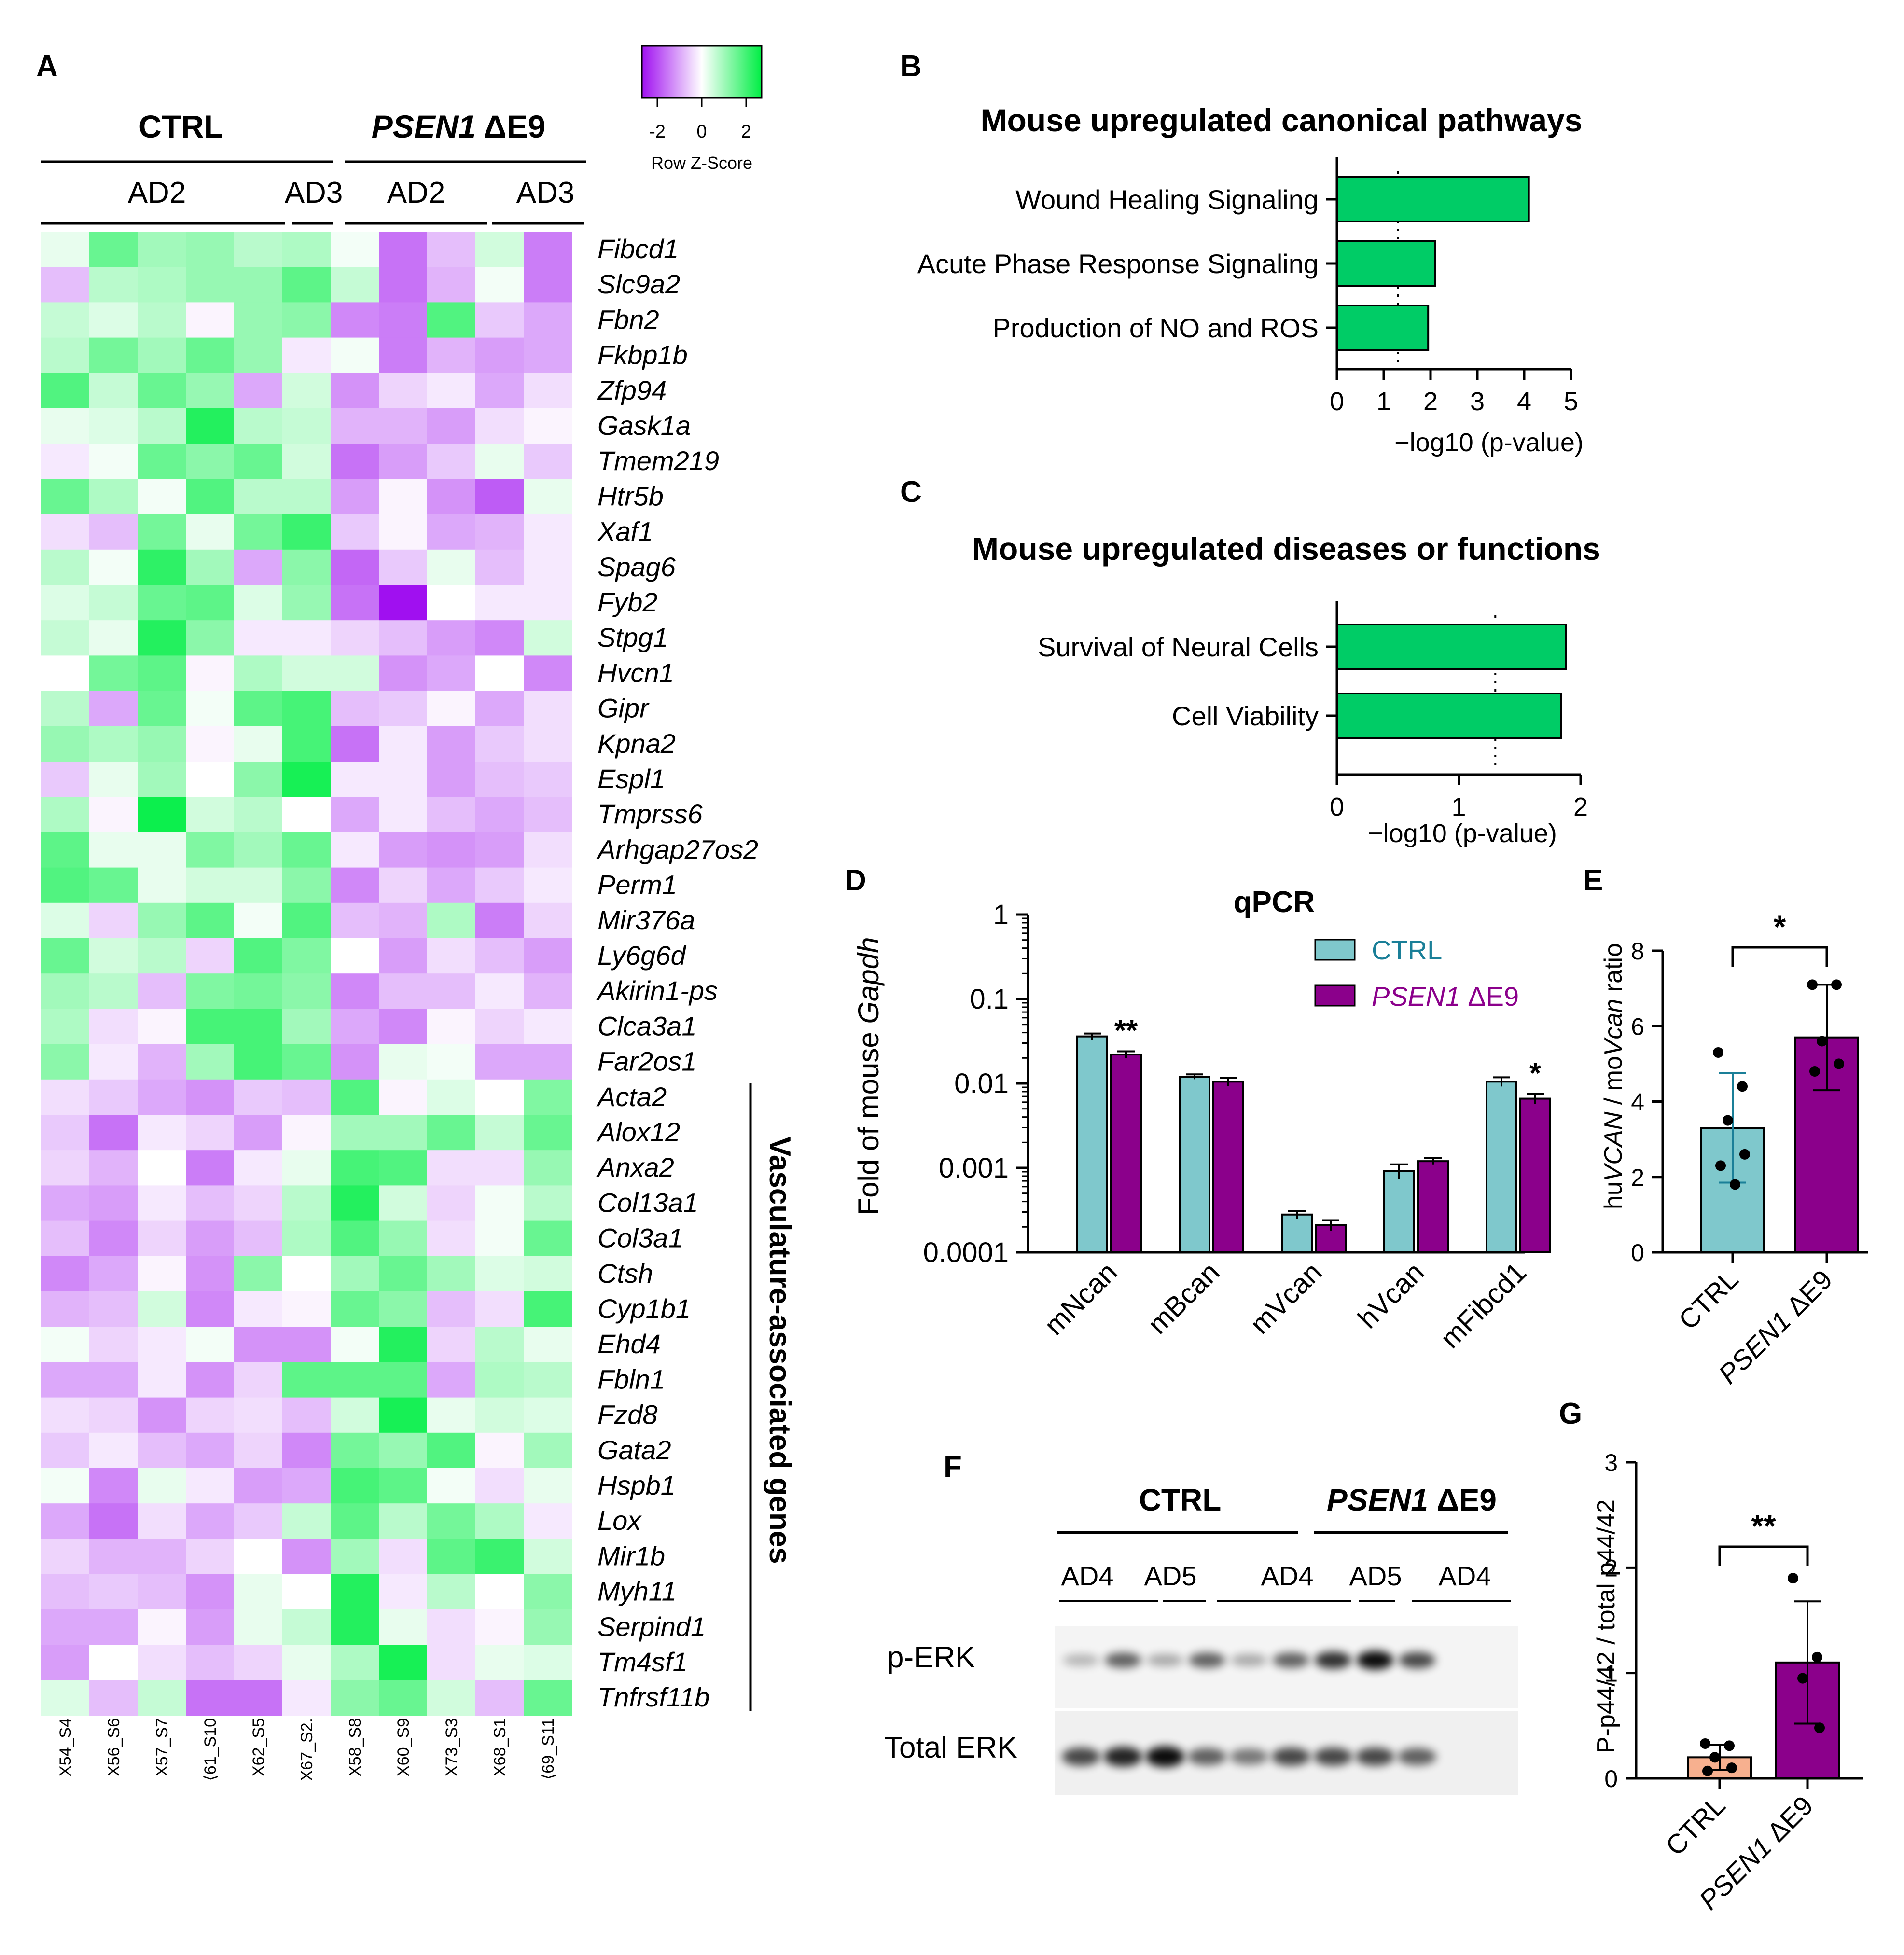  What do you see at coordinates (657, 990) in the screenshot?
I see `gene-label: Akirin1-ps` at bounding box center [657, 990].